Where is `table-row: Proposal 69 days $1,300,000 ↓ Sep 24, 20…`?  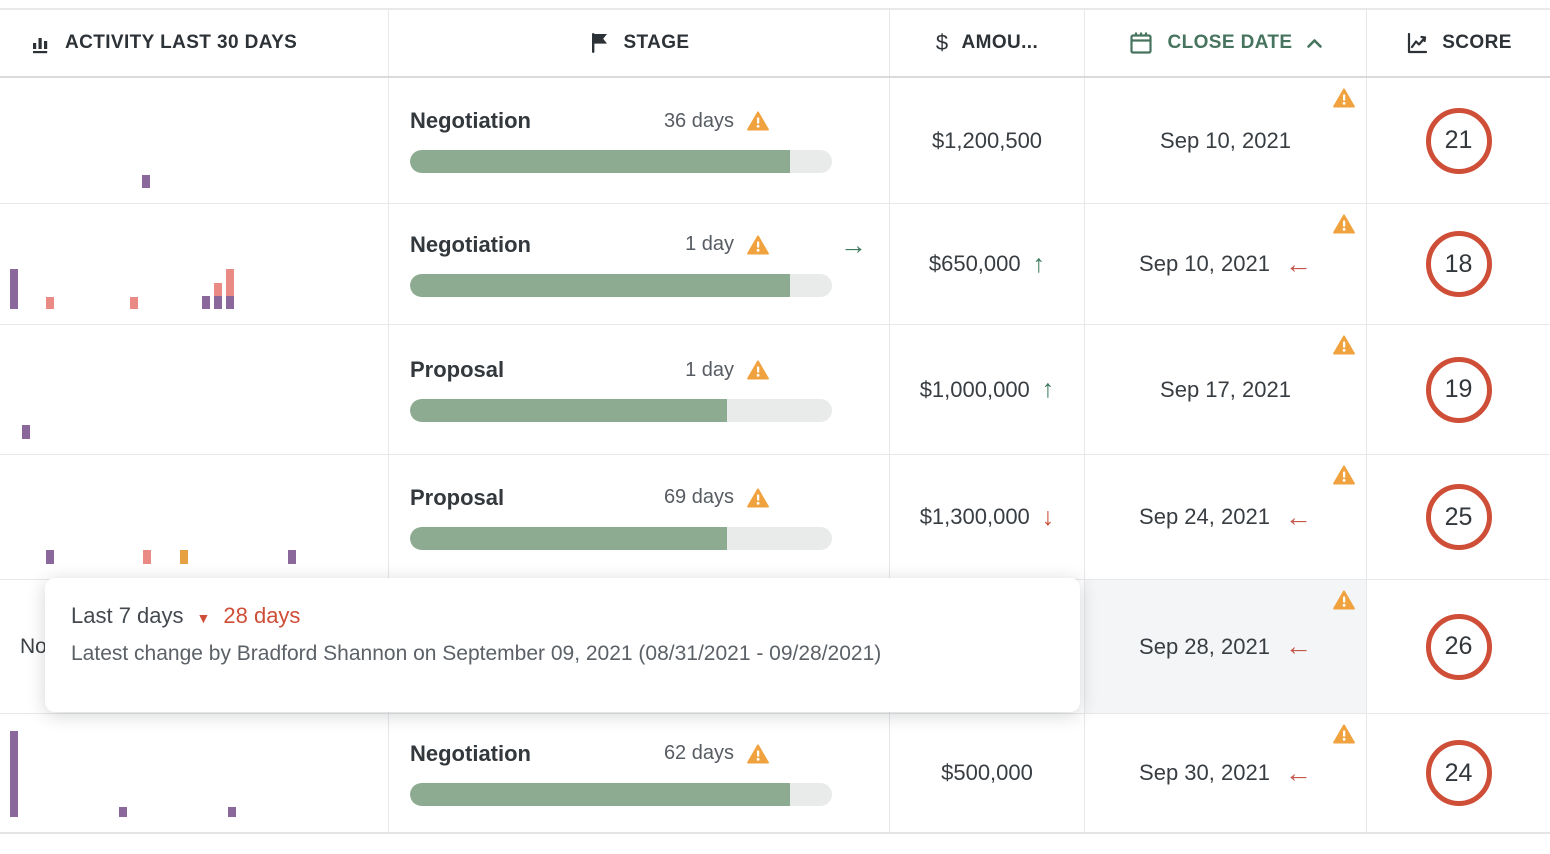
table-row: Proposal 69 days $1,300,000 ↓ Sep 24, 20… is located at coordinates (775, 517).